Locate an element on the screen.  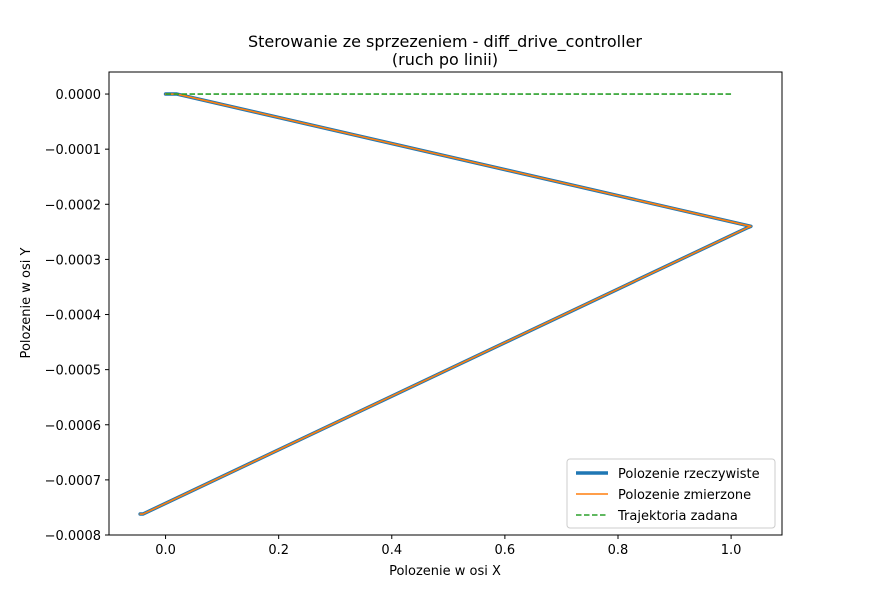
legend-box is located at coordinates (671, 493).